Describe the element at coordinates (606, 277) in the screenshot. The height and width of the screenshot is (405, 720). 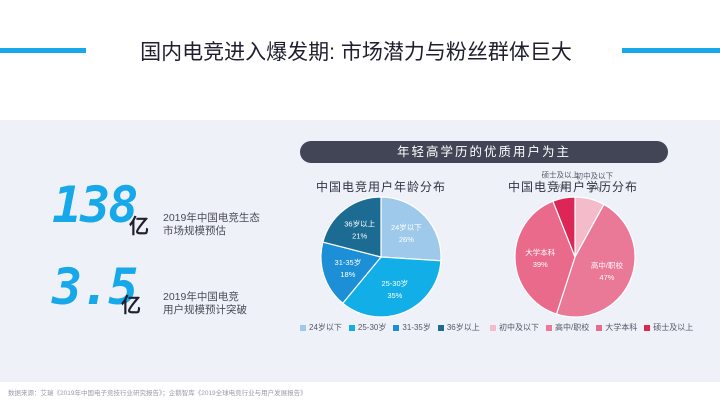
I see `education-pie-value-label-1: 47%` at that location.